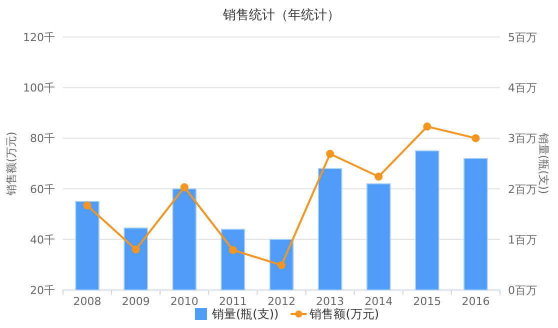  Describe the element at coordinates (522, 189) in the screenshot. I see `y2-tick-label: 2百万` at that location.